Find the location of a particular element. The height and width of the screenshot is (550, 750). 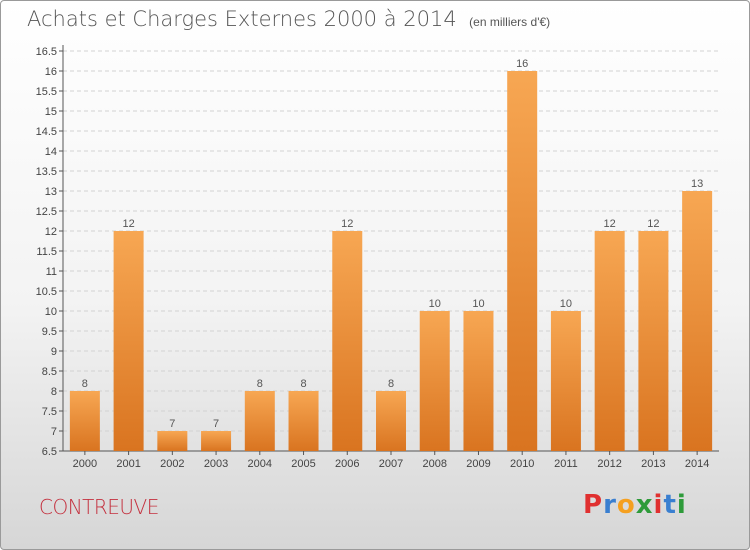

y-tick-label: 12.5 is located at coordinates (46, 212).